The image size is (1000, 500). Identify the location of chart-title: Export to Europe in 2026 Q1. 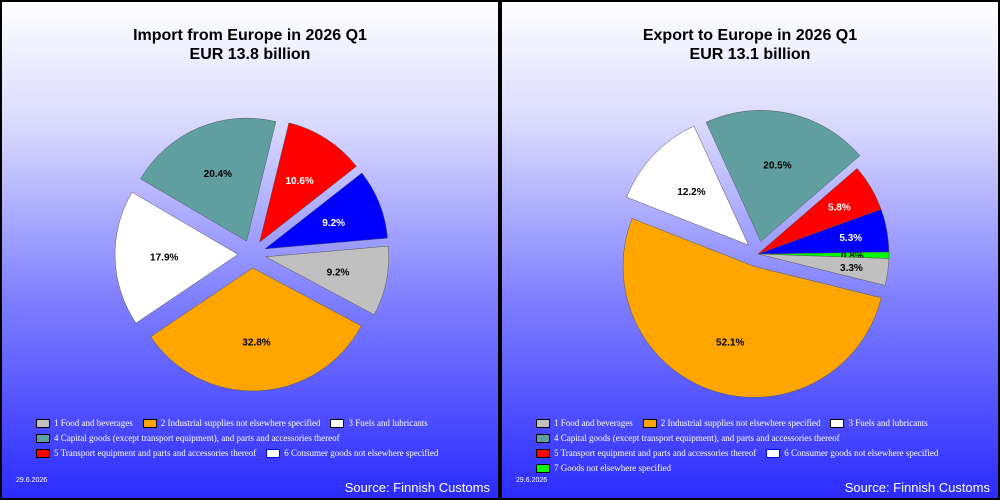
(750, 35).